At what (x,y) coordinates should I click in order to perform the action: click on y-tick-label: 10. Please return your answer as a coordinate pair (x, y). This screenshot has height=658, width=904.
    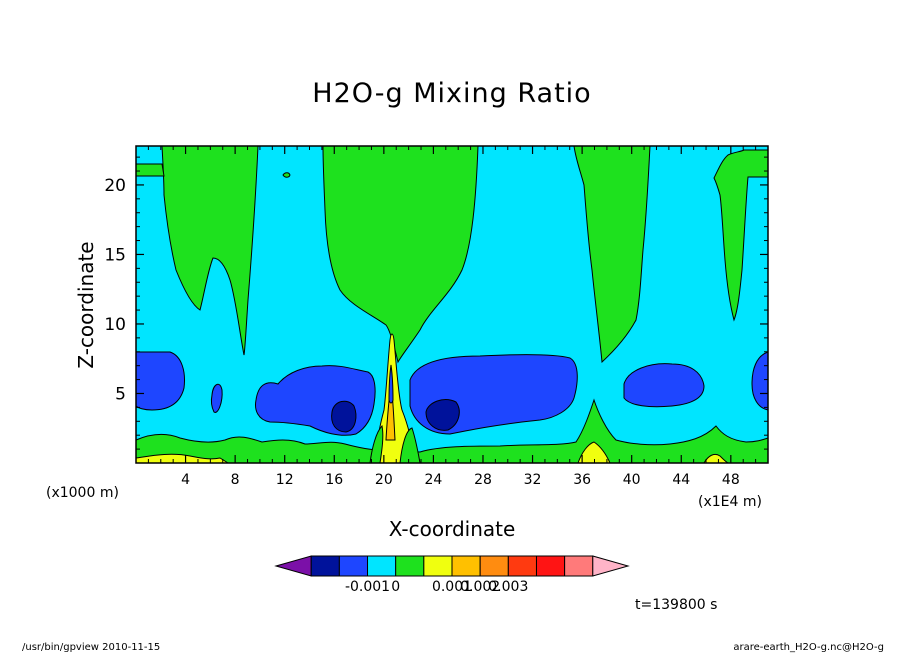
    Looking at the image, I should click on (115, 325).